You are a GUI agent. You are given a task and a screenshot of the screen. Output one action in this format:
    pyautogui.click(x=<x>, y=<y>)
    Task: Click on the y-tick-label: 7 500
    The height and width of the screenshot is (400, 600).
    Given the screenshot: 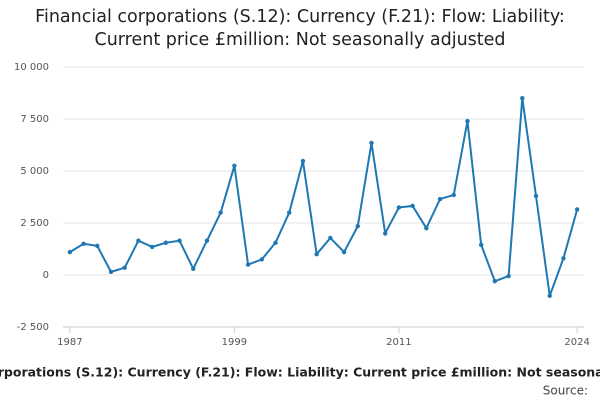 What is the action you would take?
    pyautogui.click(x=34, y=119)
    